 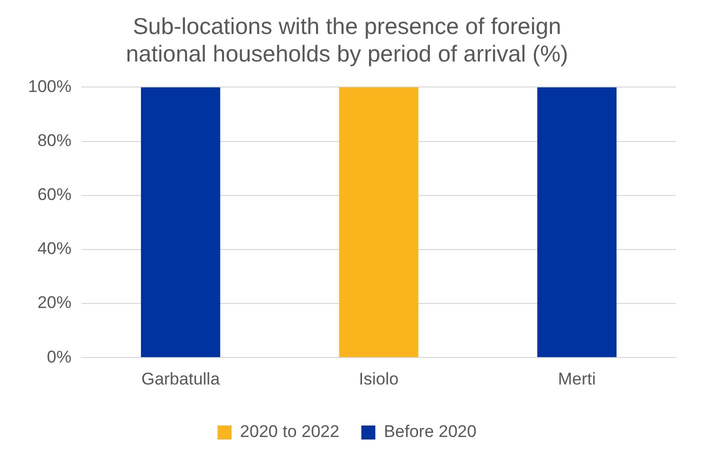 I want to click on chart-title: Sub-locations with the presence of foreign national households by period of arrival (%), so click(x=347, y=40).